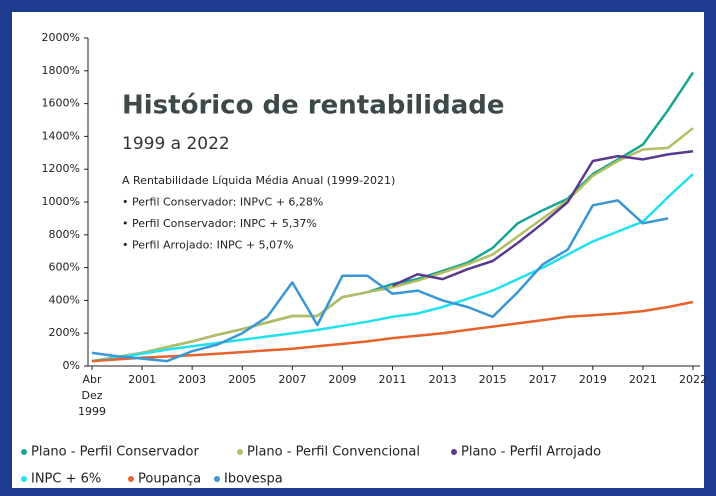 Image resolution: width=716 pixels, height=496 pixels. I want to click on y-tick-label: 200%, so click(64, 332).